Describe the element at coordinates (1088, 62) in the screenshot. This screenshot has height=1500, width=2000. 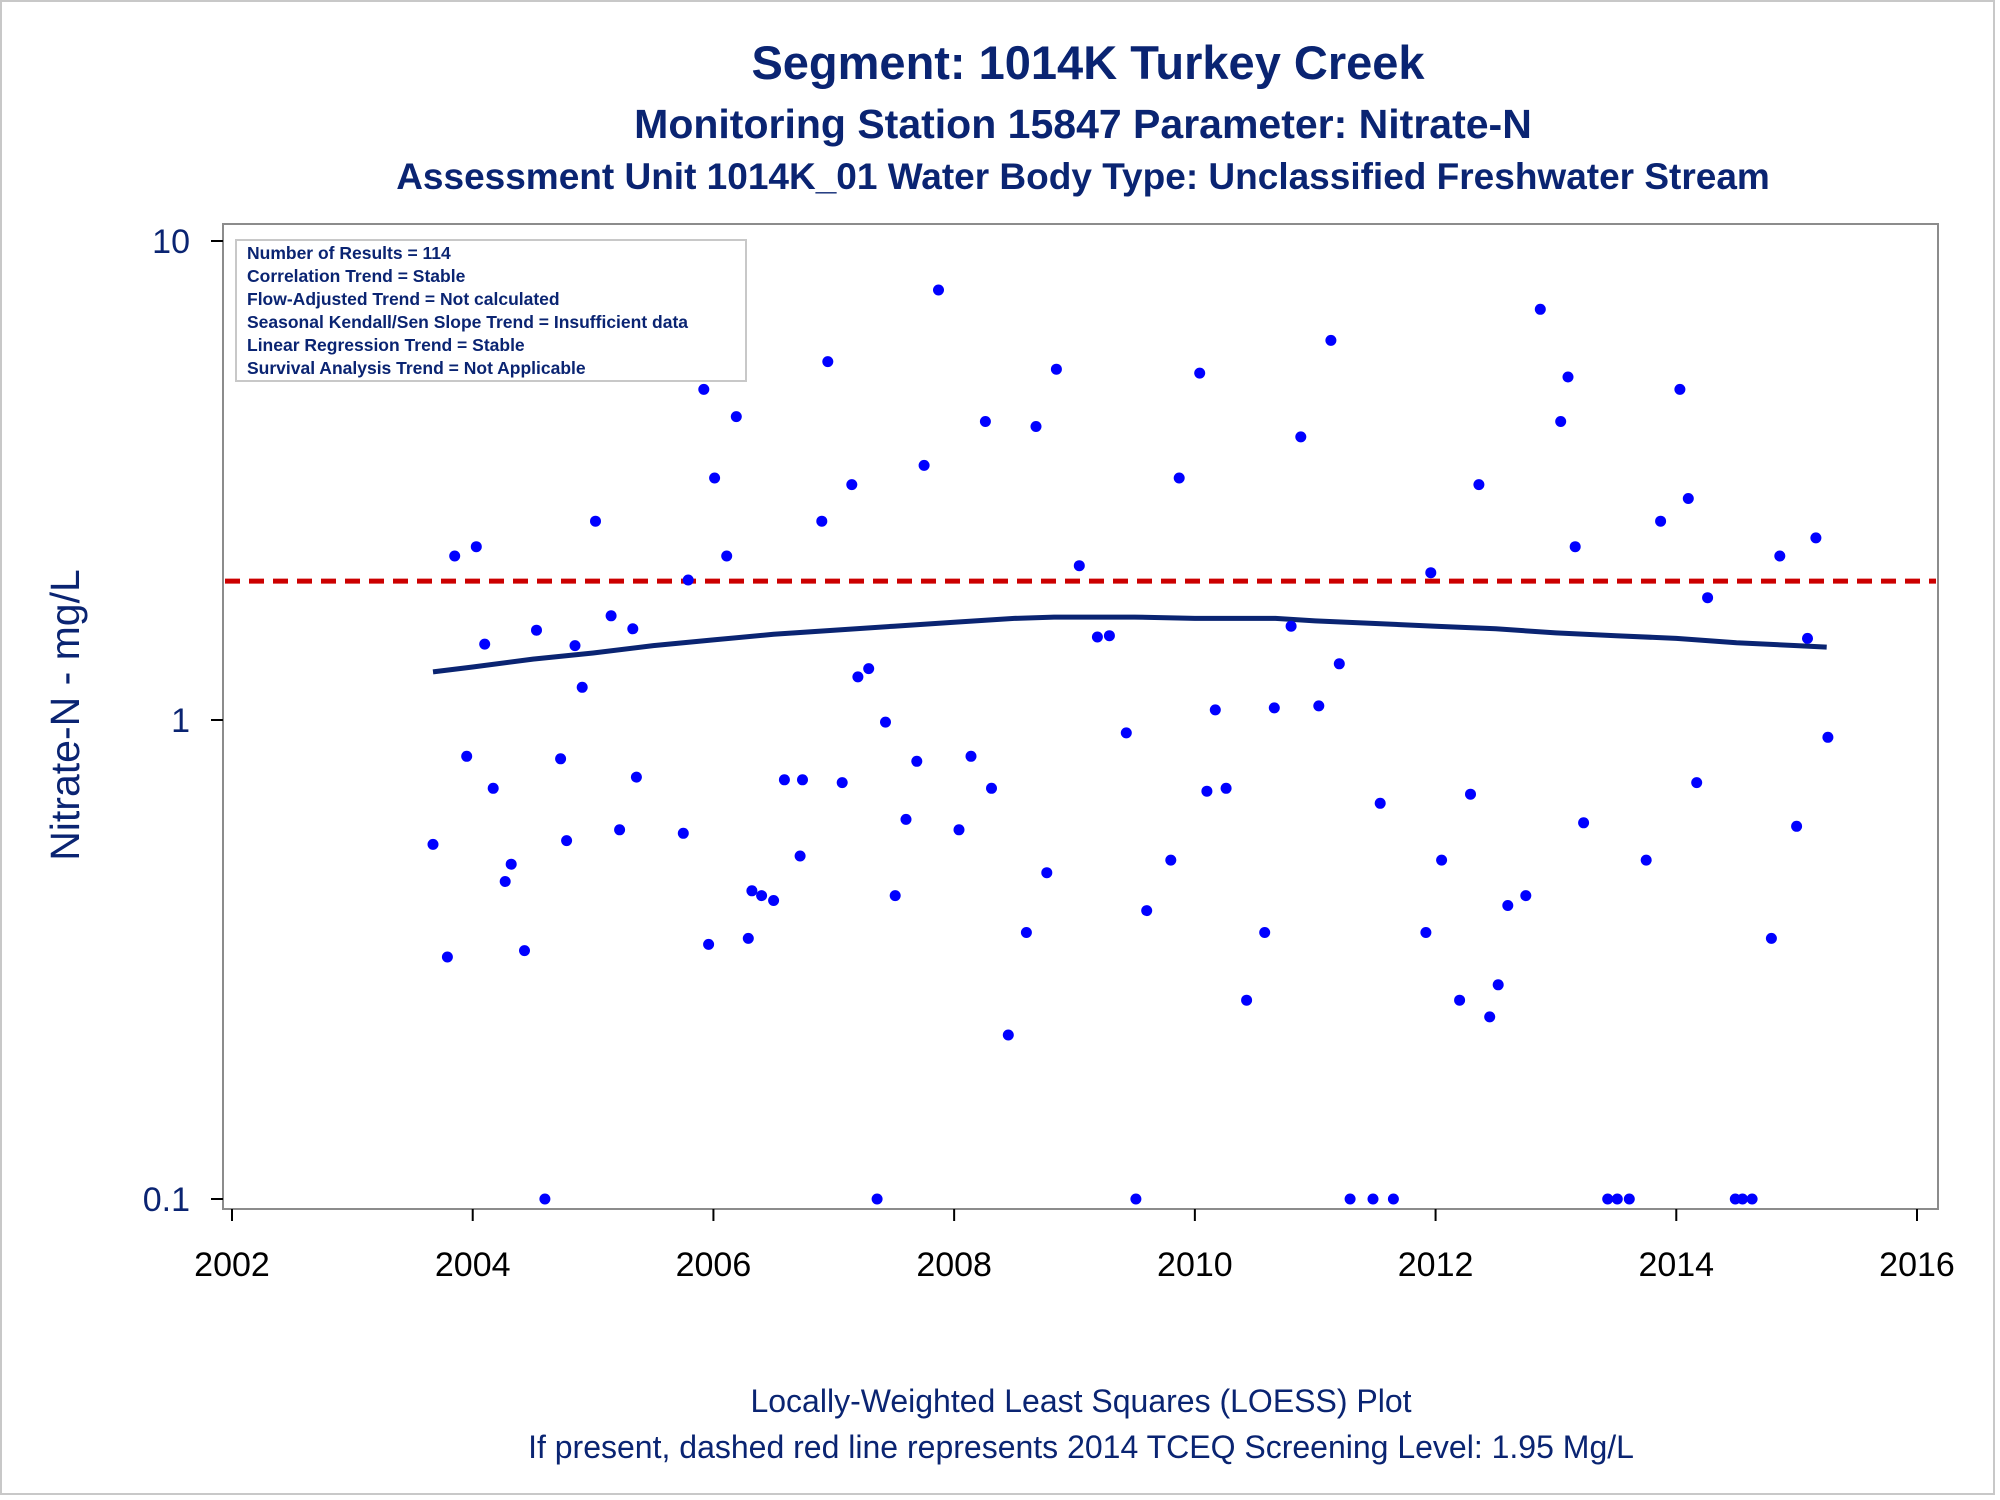
I see `chart-title: Segment: 1014K Turkey Creek` at that location.